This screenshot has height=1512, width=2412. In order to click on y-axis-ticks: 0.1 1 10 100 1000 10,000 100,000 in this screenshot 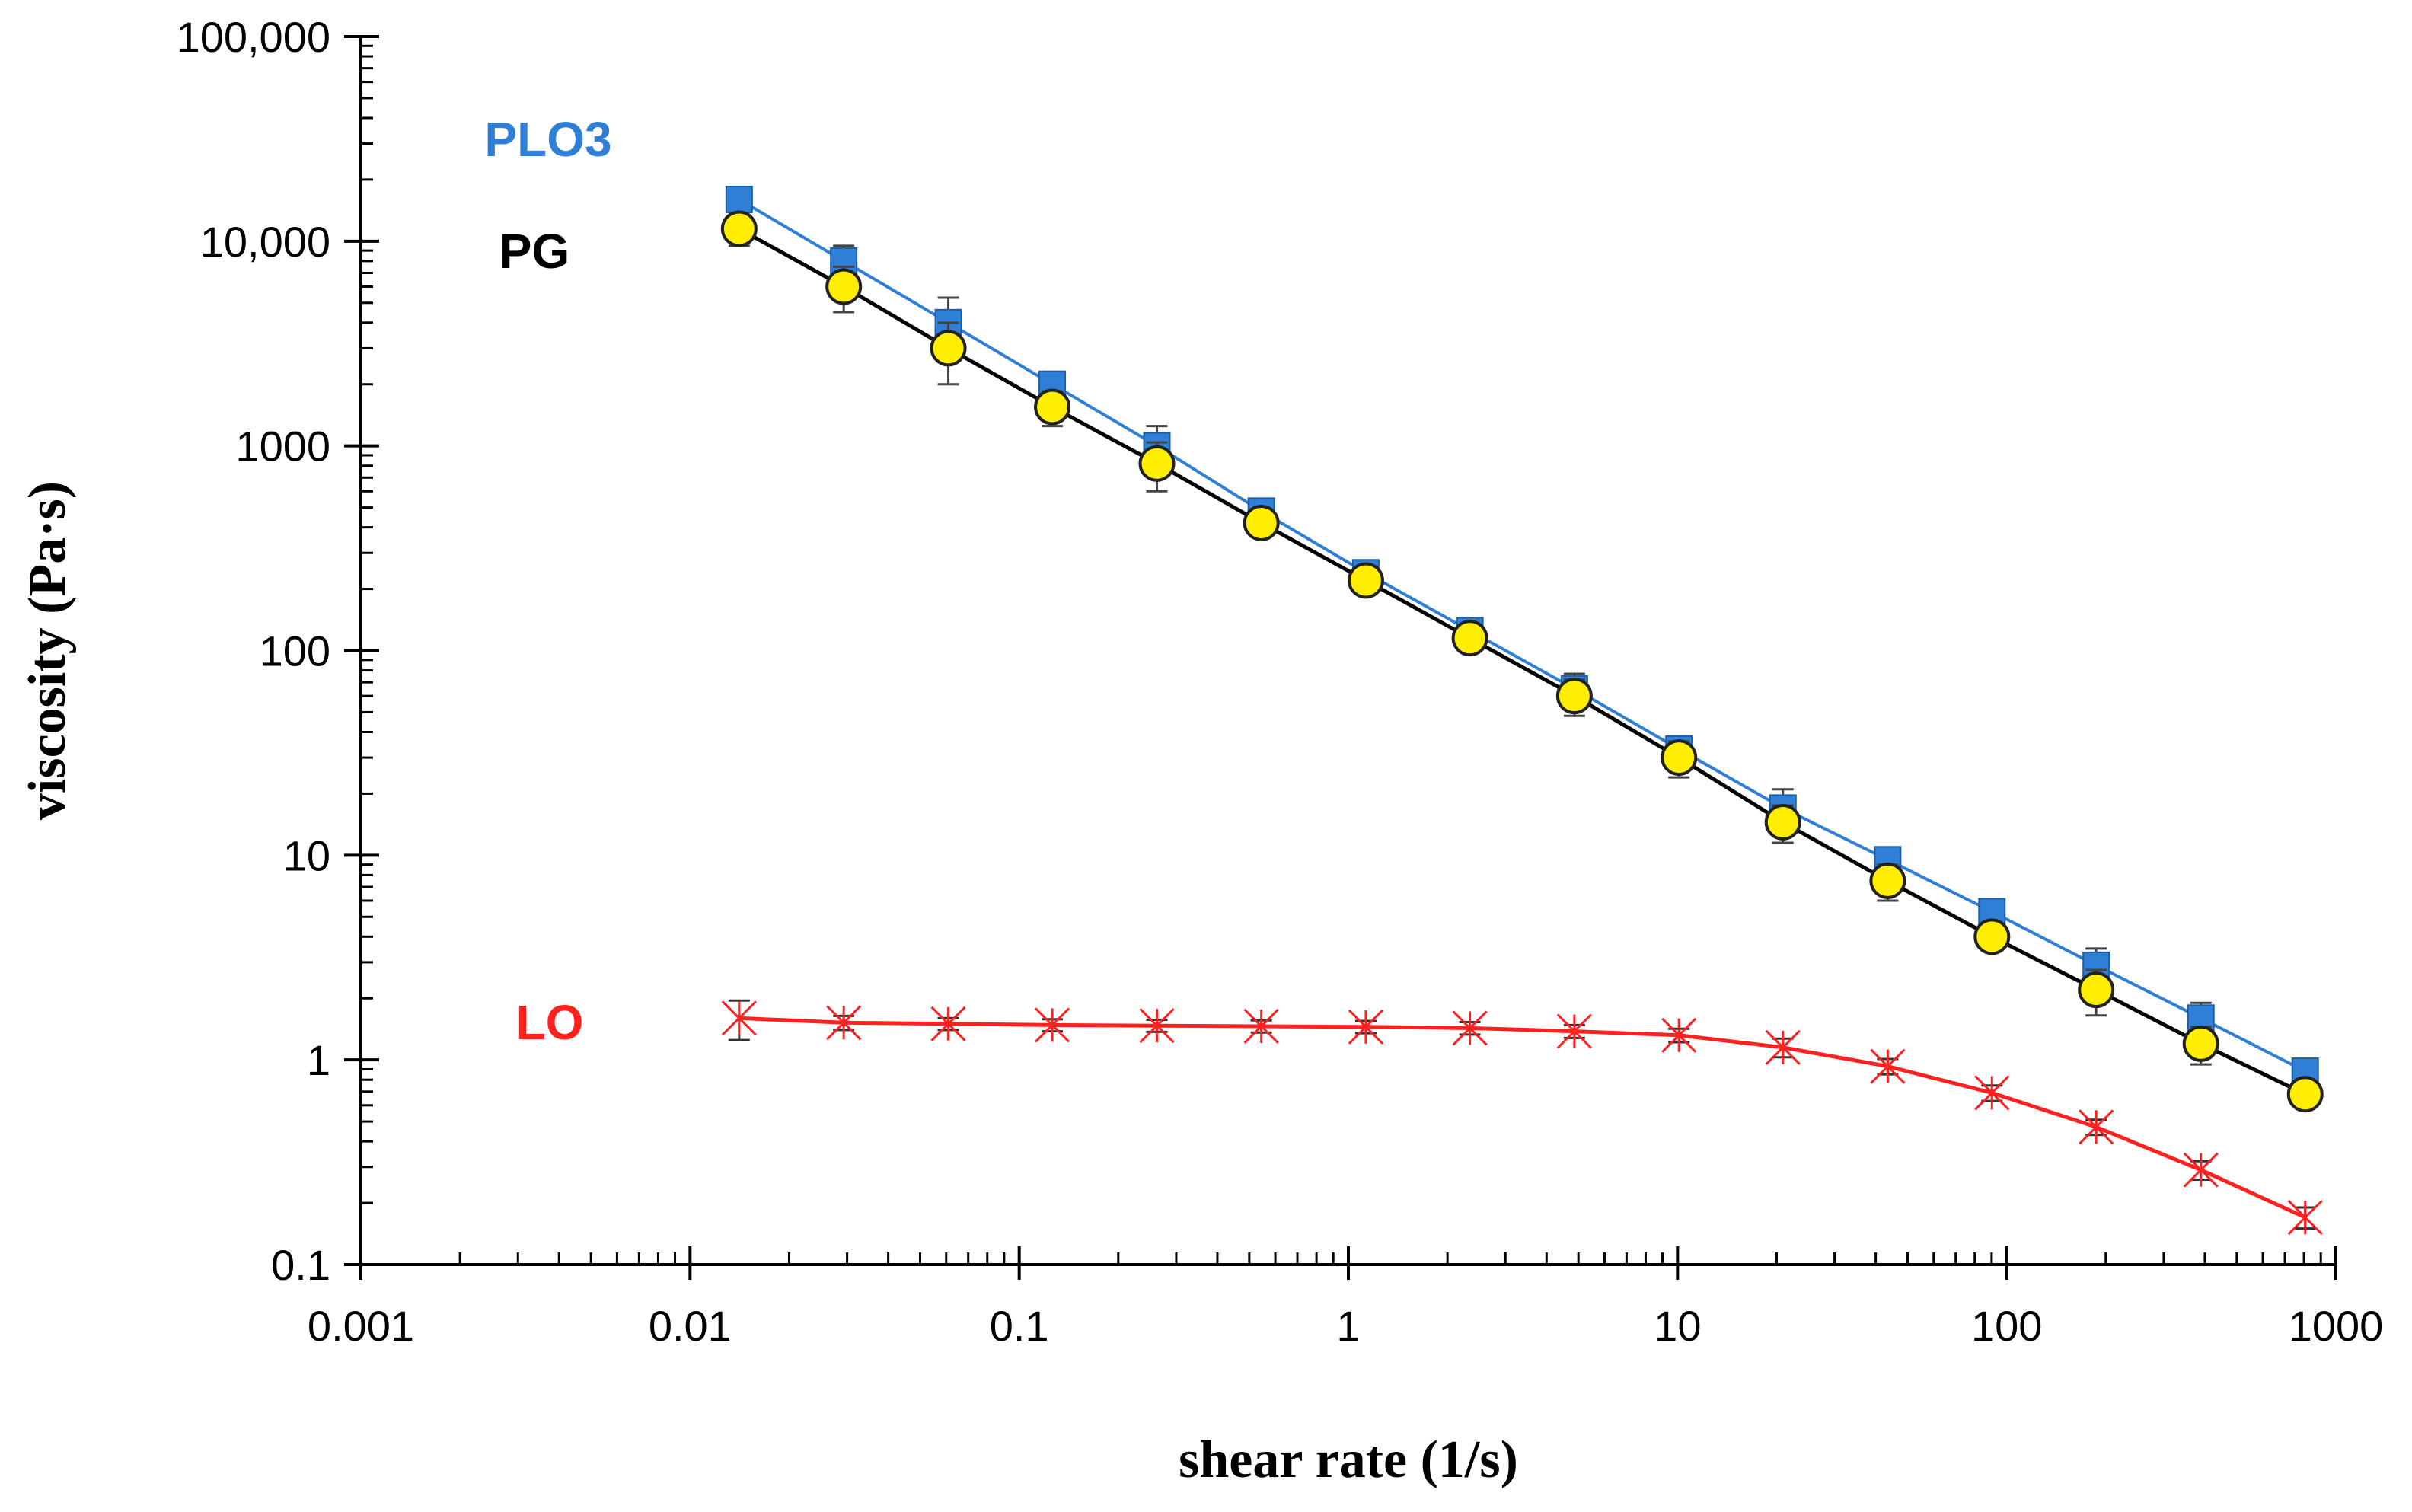, I will do `click(278, 651)`.